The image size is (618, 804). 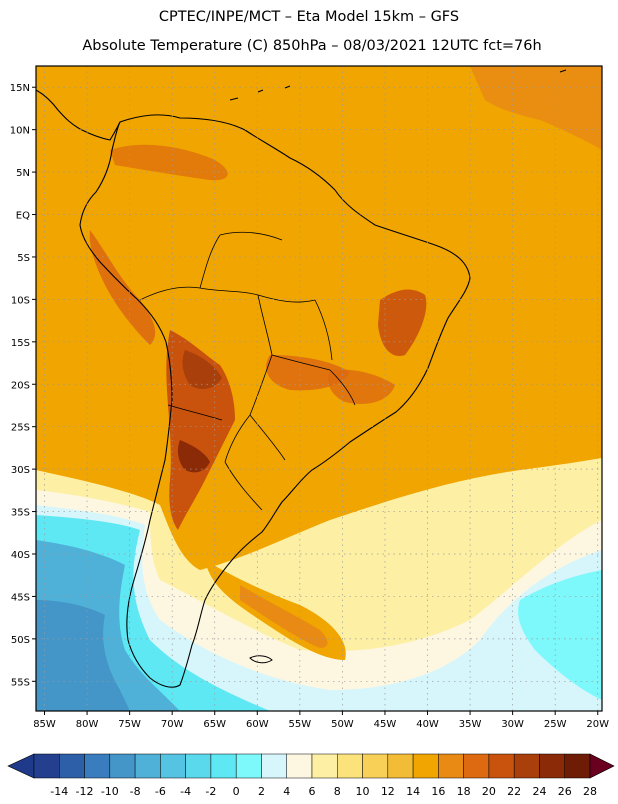 What do you see at coordinates (44, 724) in the screenshot?
I see `lon-tick-label: 85W` at bounding box center [44, 724].